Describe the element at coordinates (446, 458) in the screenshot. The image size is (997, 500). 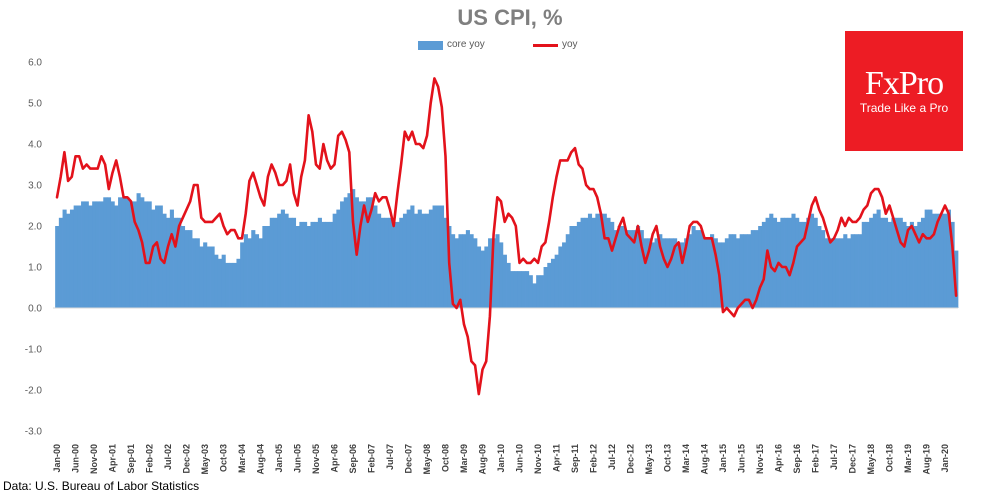
I see `x-tick-label: Oct-08` at that location.